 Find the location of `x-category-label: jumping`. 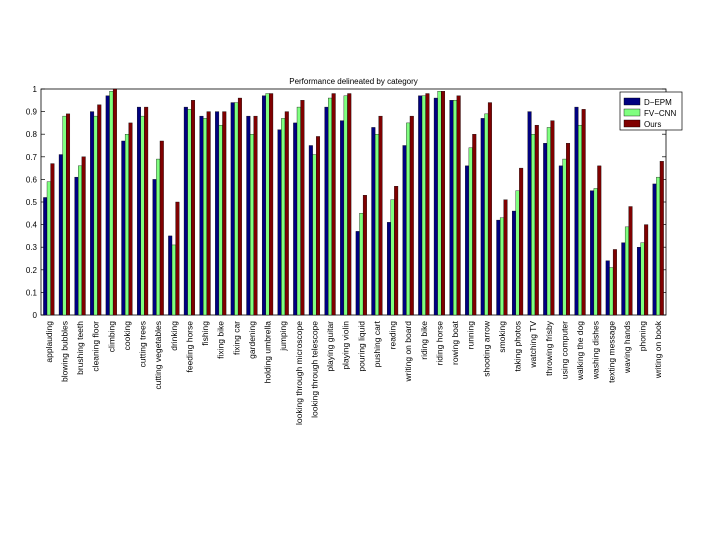

x-category-label: jumping is located at coordinates (283, 336).